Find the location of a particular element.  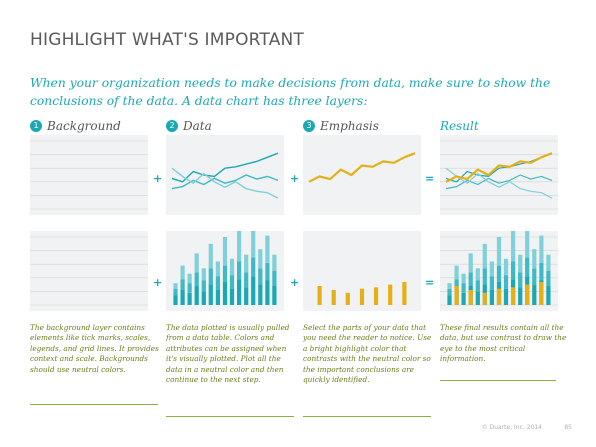

column-header: 1 Background is located at coordinates (89, 126).